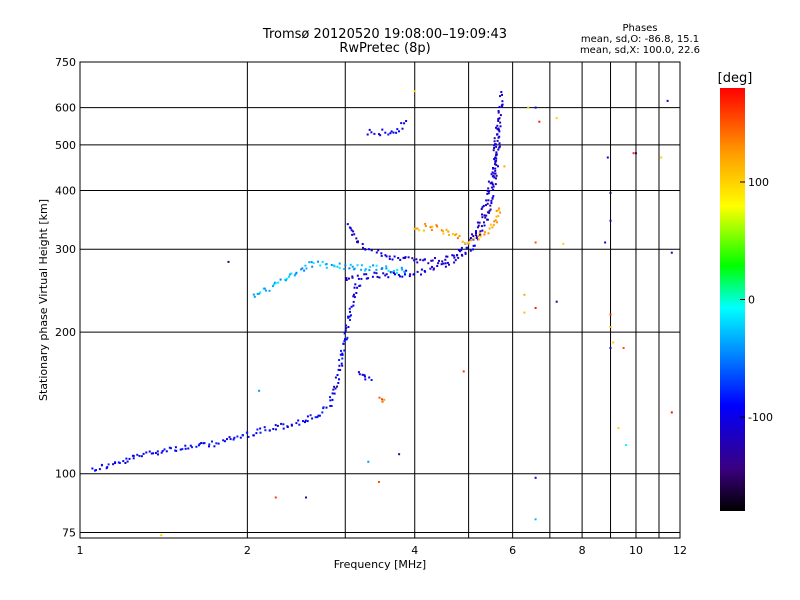  I want to click on colorbar-label: [deg], so click(735, 78).